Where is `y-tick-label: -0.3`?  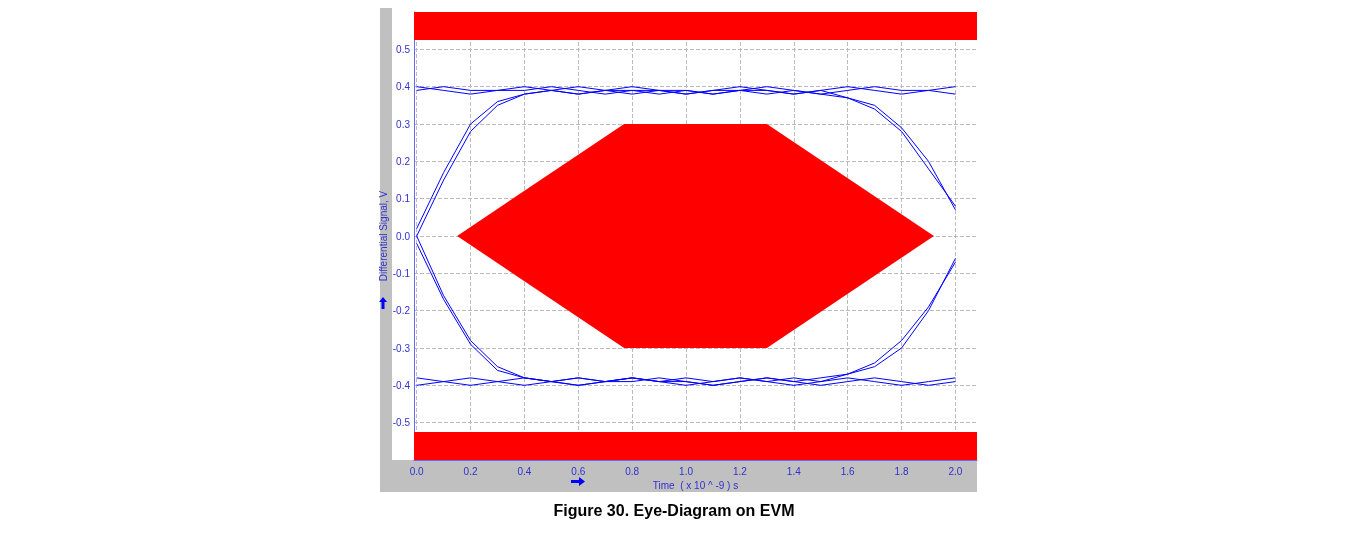 y-tick-label: -0.3 is located at coordinates (401, 348).